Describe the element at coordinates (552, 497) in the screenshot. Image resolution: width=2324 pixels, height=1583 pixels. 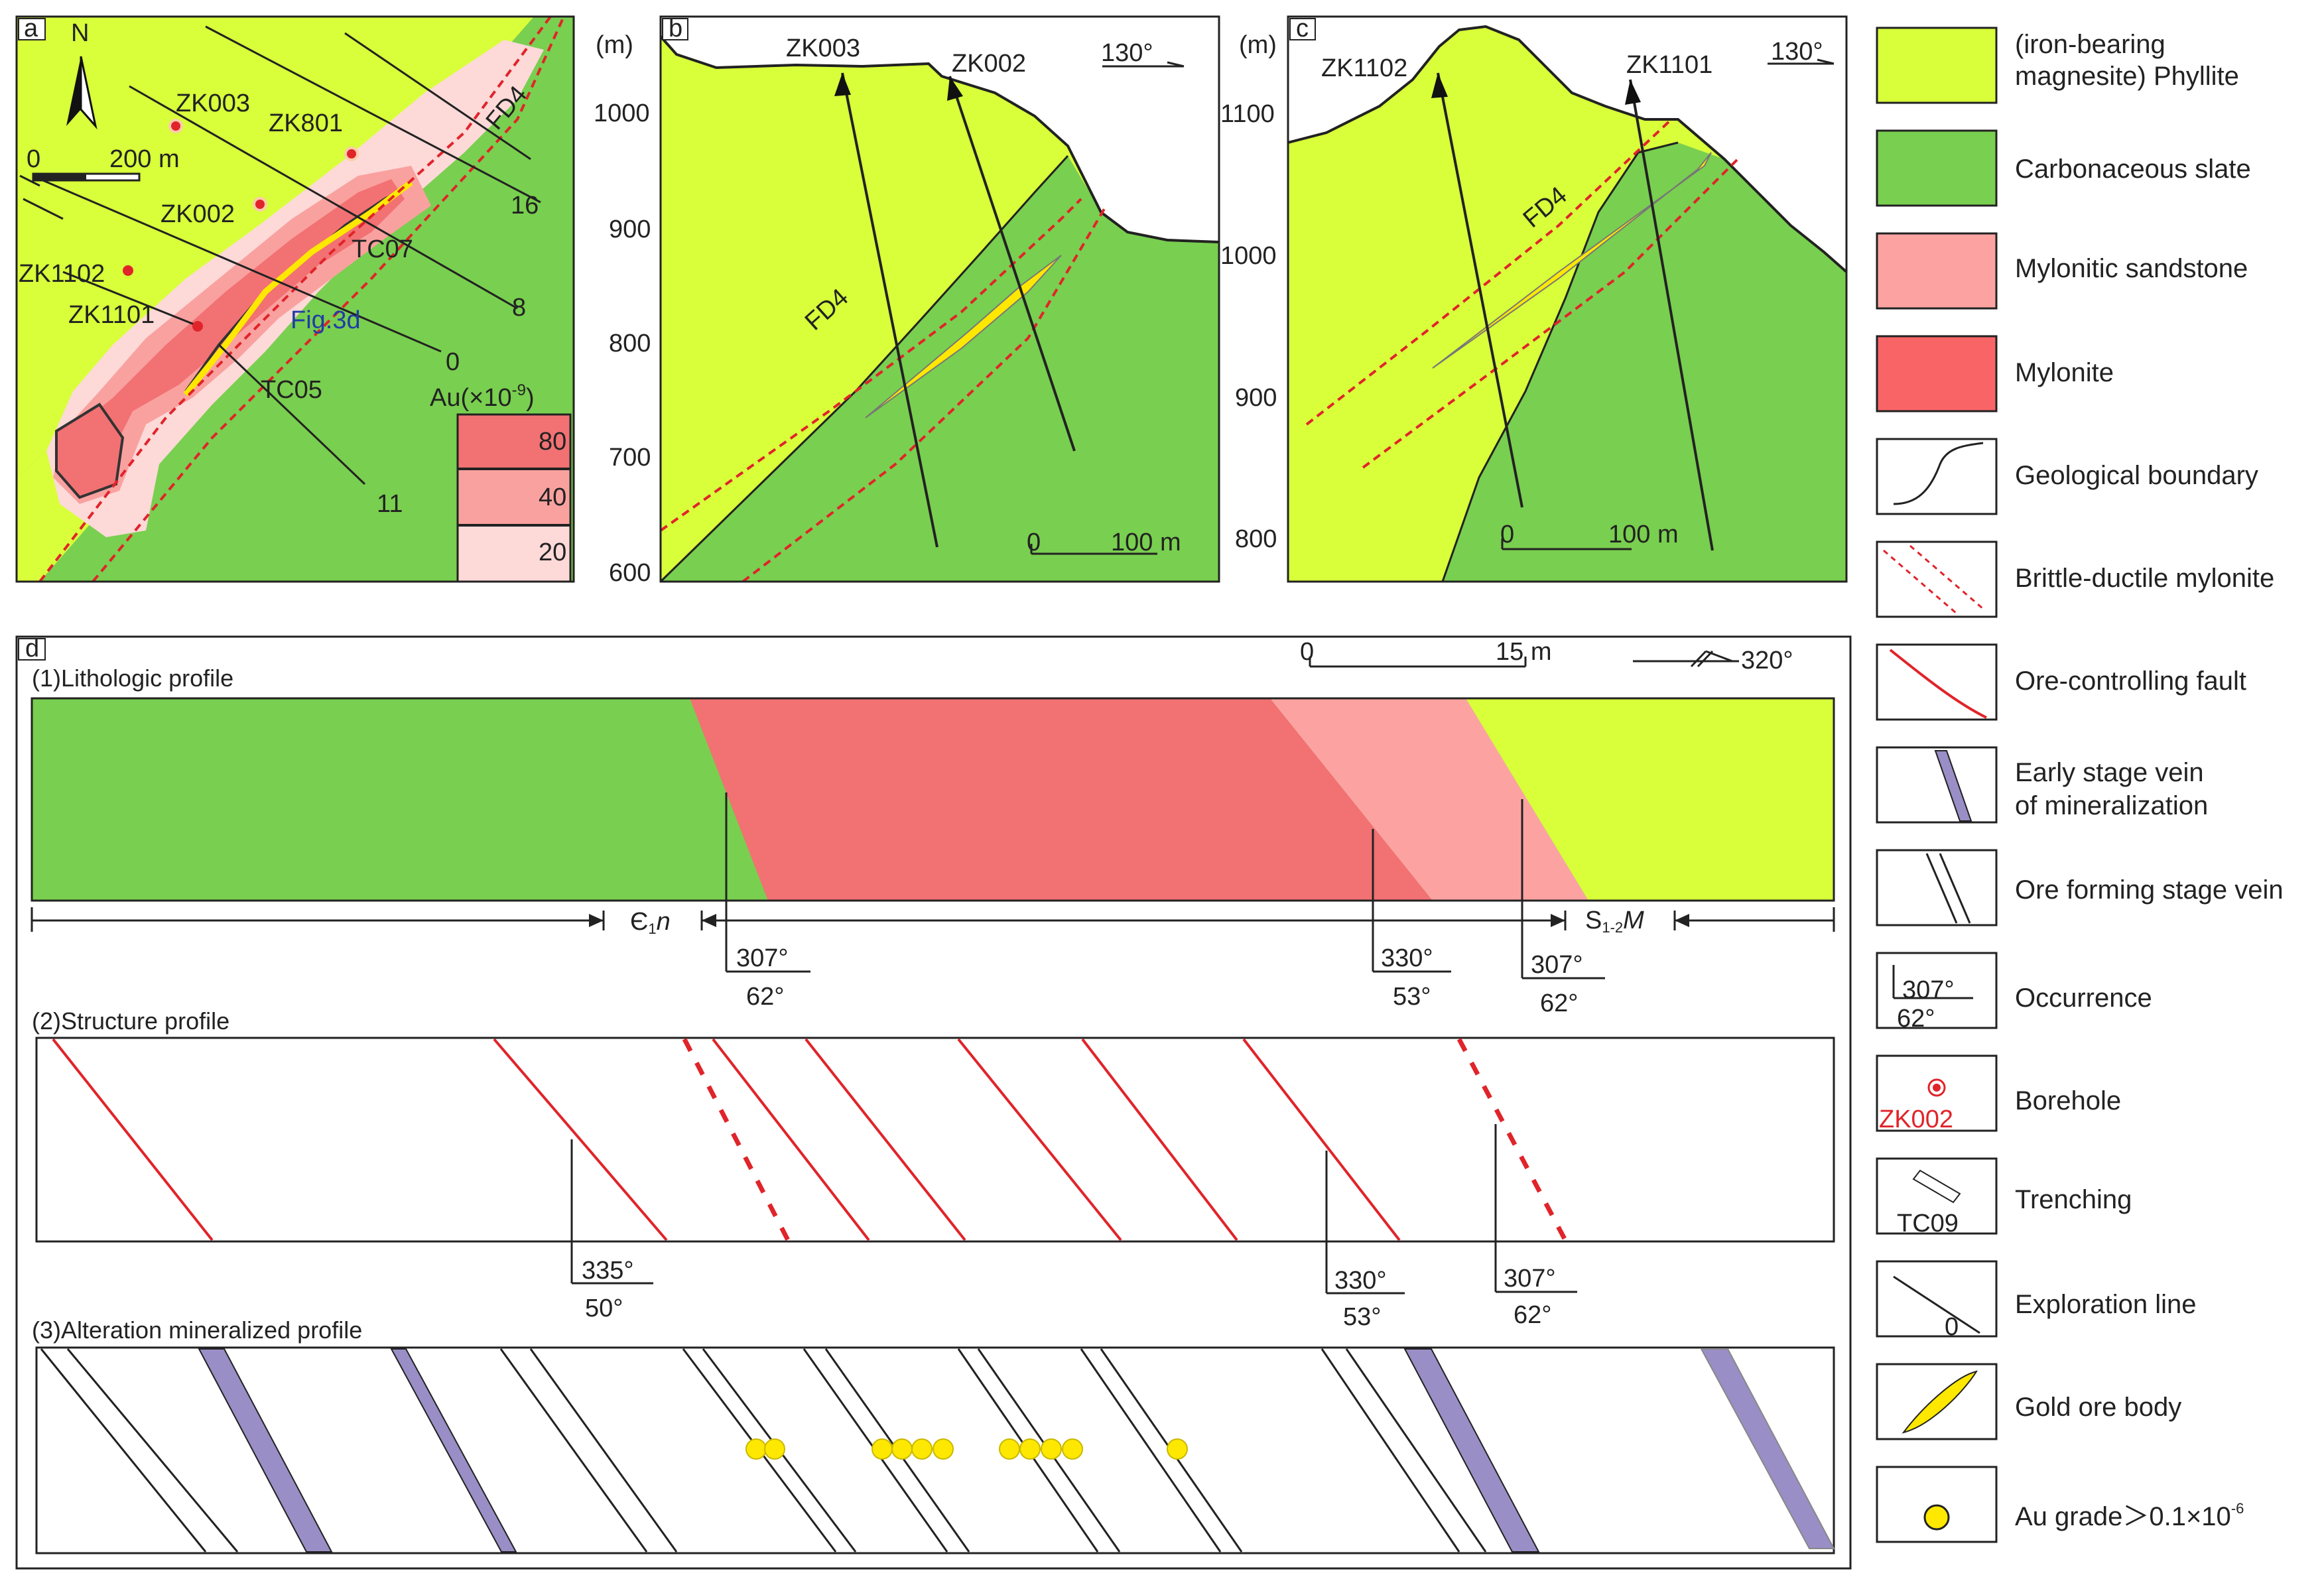
I see `au-level-40: 40` at that location.